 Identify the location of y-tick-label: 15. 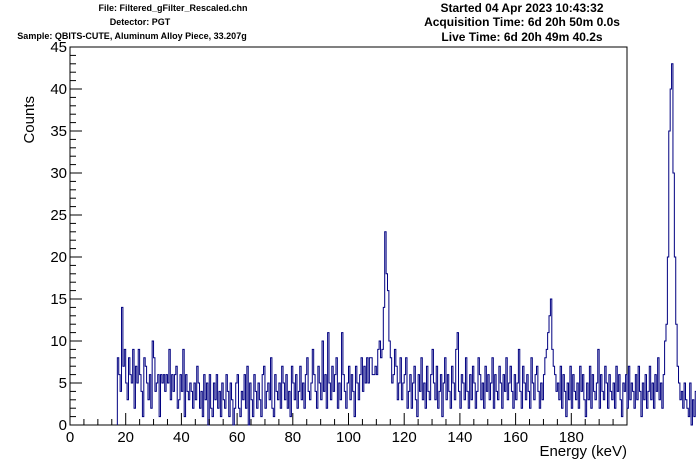
(58, 299).